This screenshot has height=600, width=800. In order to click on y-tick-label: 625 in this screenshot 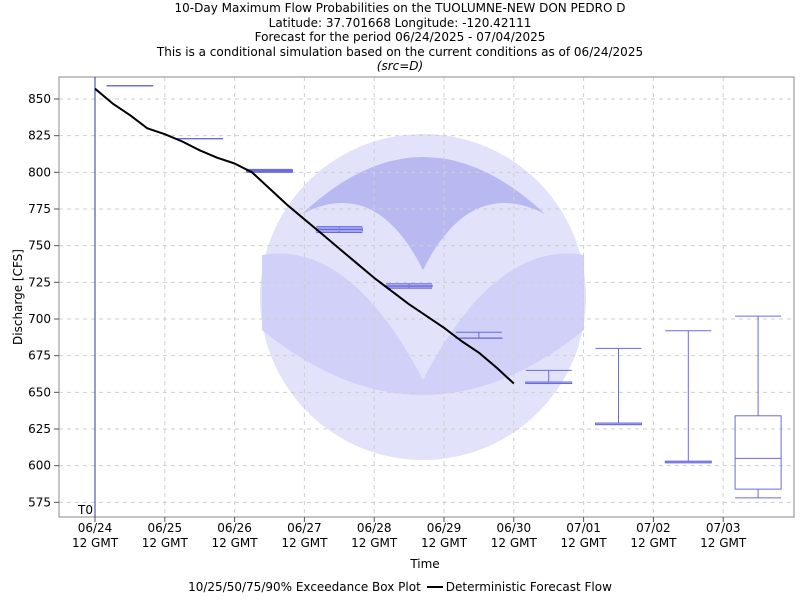, I will do `click(39, 429)`.